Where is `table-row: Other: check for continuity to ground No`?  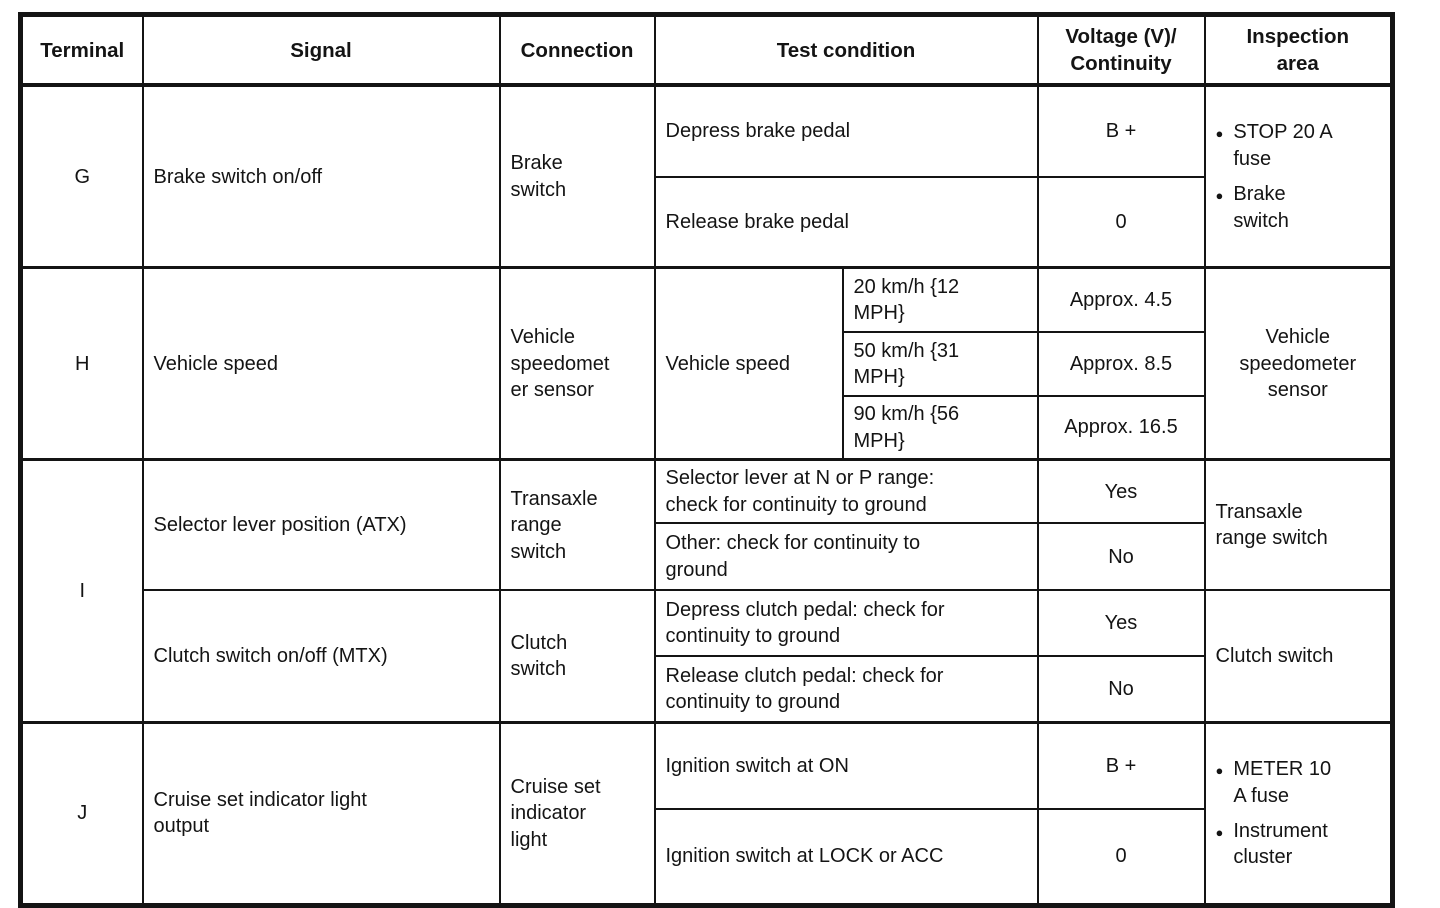 table-row: Other: check for continuity to ground No is located at coordinates (707, 557).